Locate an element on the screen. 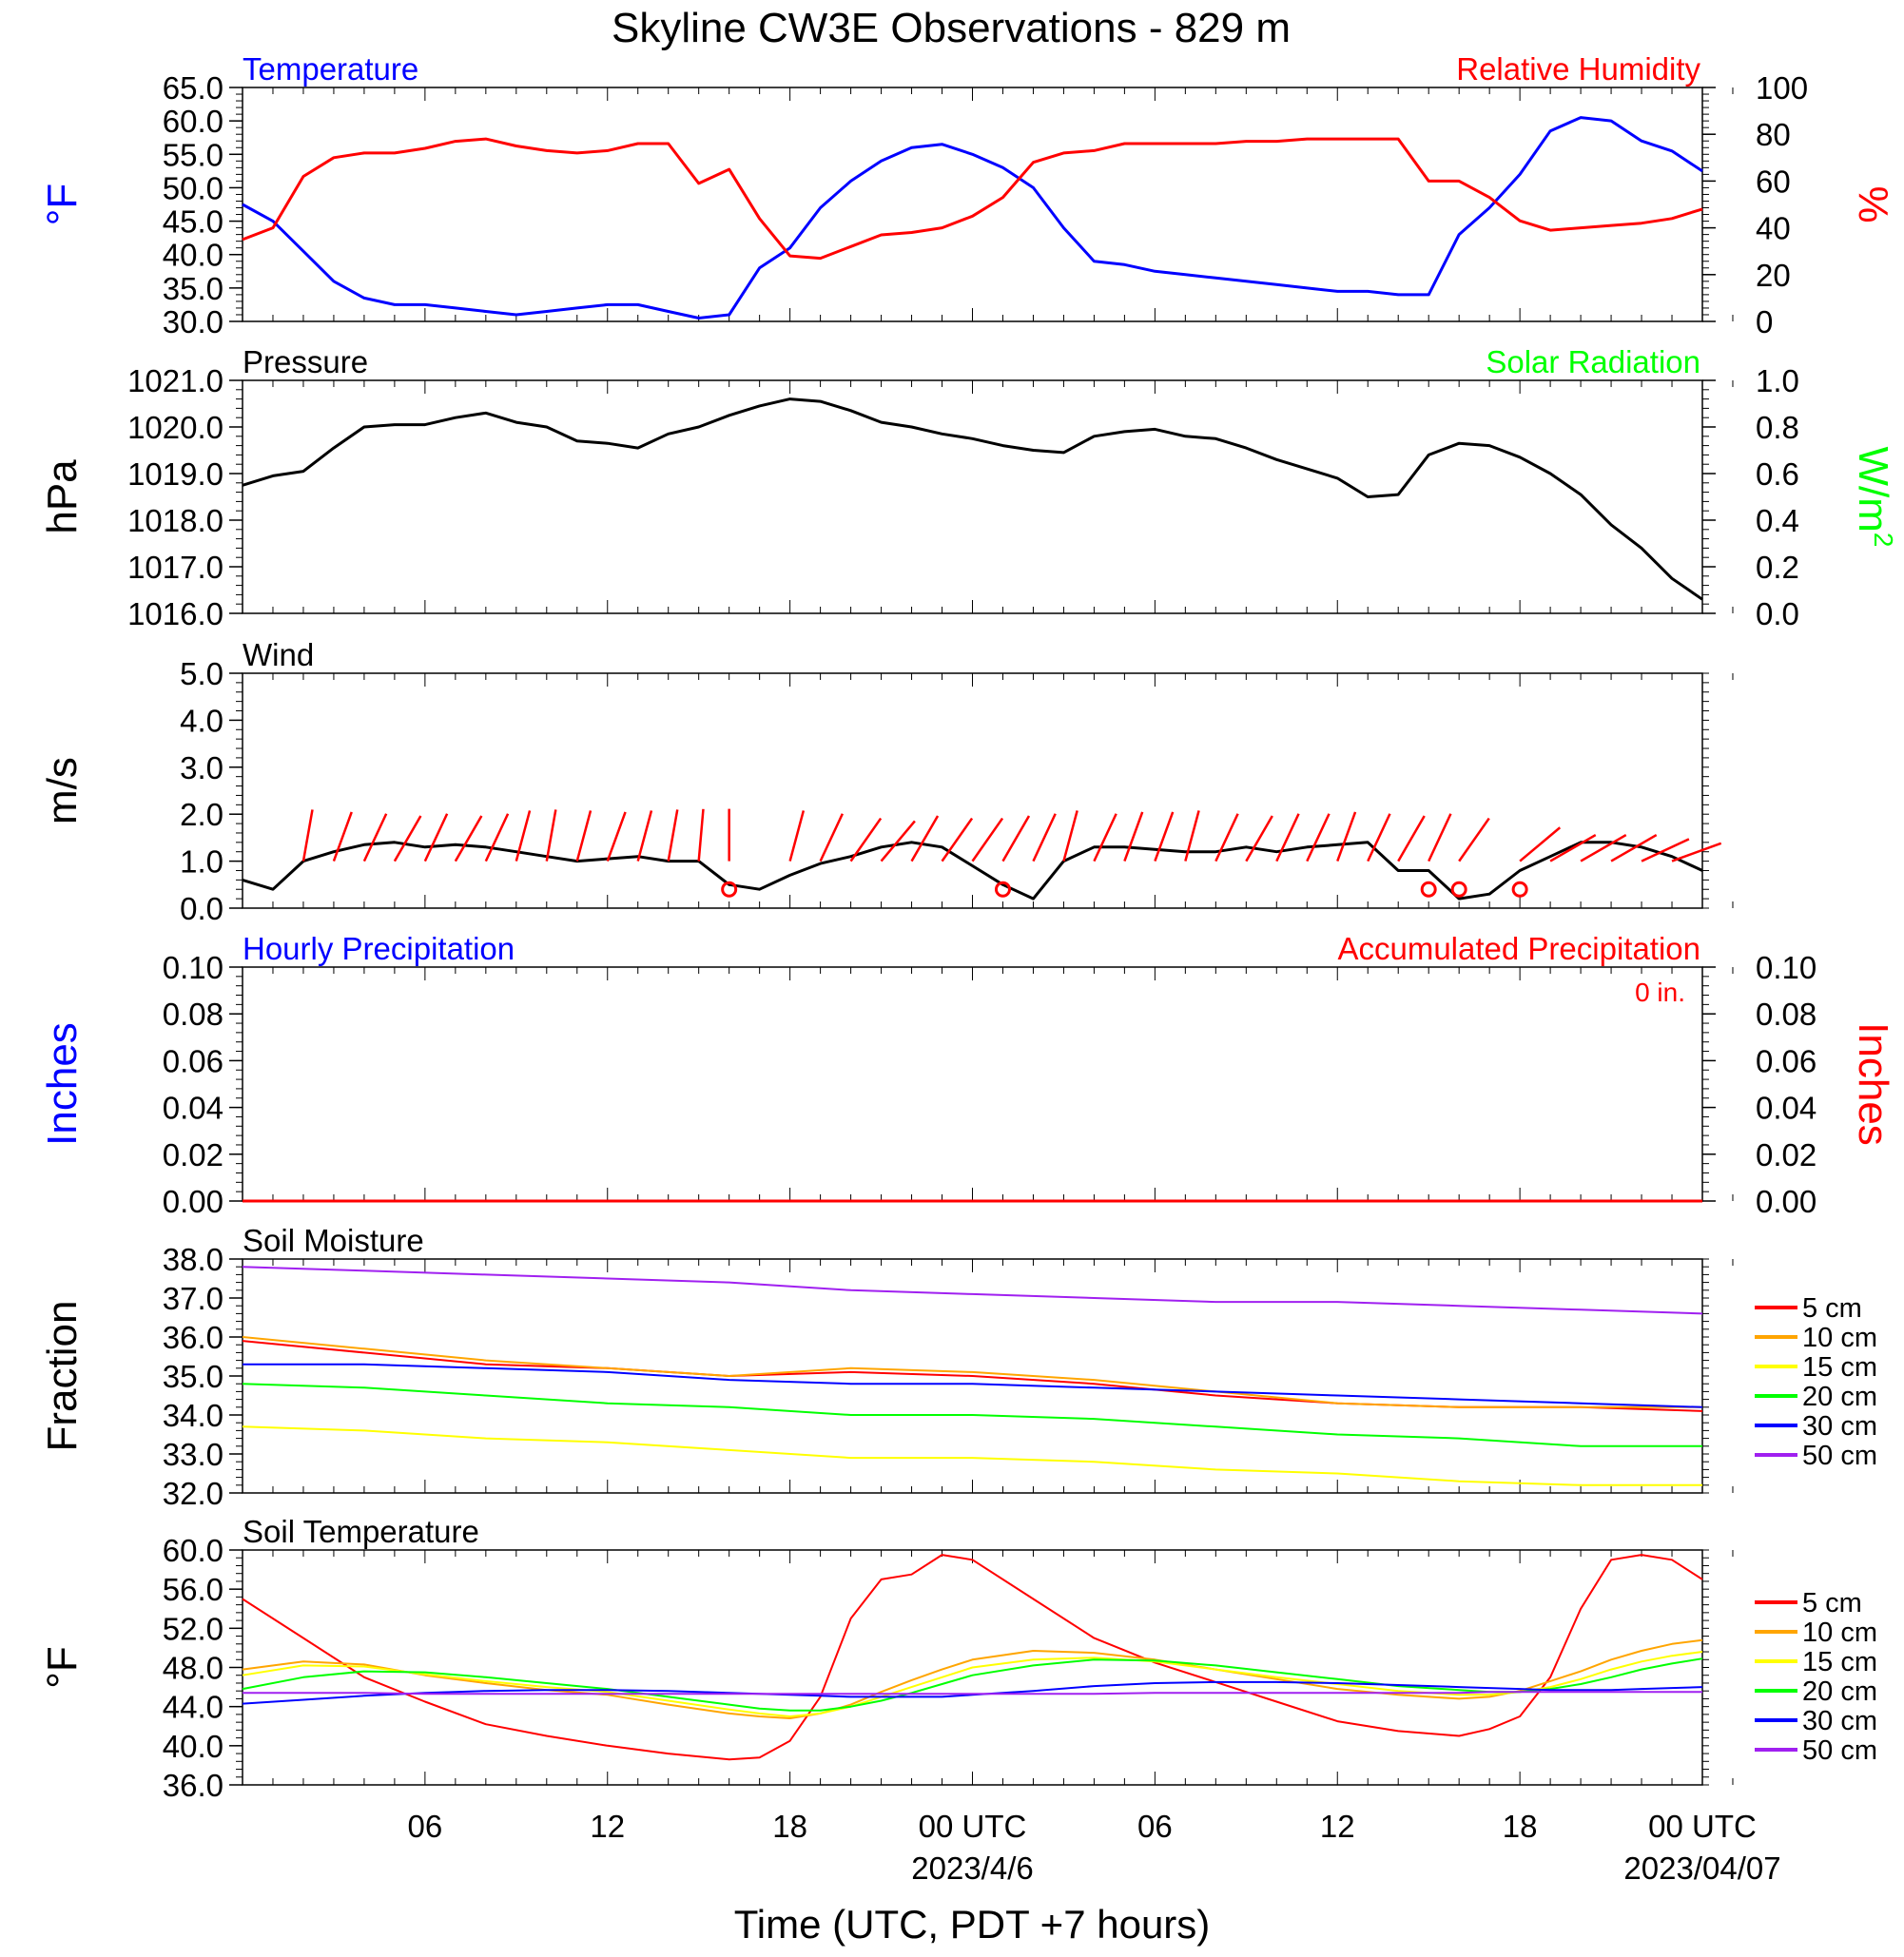  series-line-10-cm is located at coordinates (972, 1372).